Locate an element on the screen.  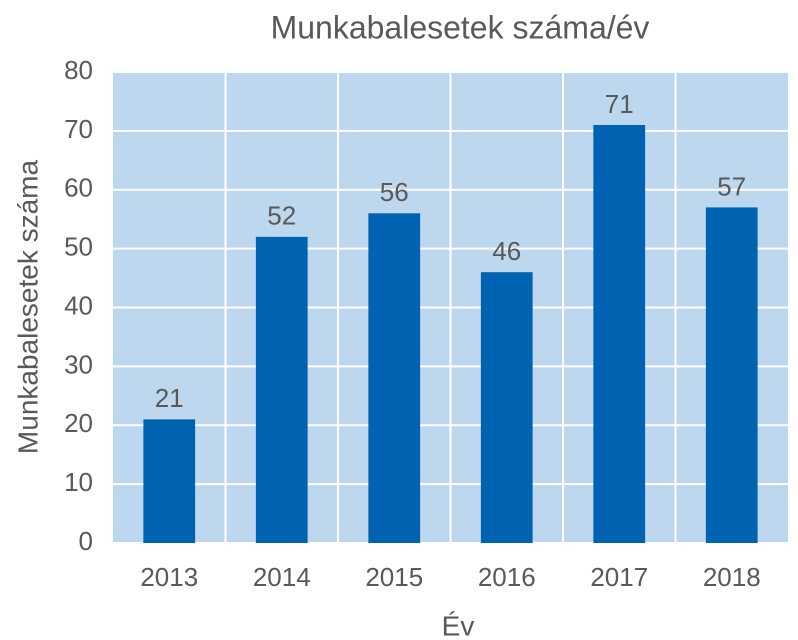
value-label: 57 is located at coordinates (731, 186).